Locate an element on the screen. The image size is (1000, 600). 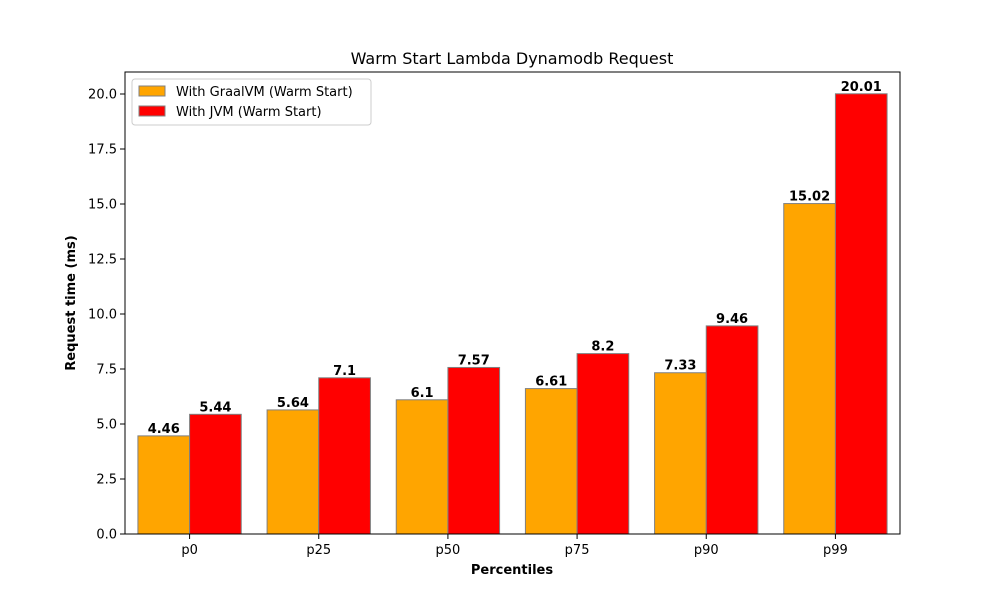
data-label-graalvm-p99: 15.02 is located at coordinates (809, 197).